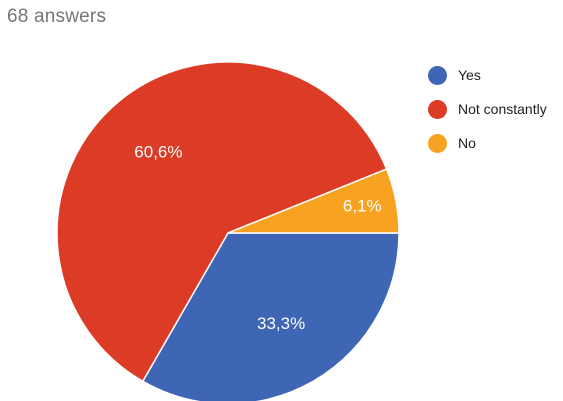  What do you see at coordinates (502, 109) in the screenshot?
I see `legend-label-not-constantly: Not constantly` at bounding box center [502, 109].